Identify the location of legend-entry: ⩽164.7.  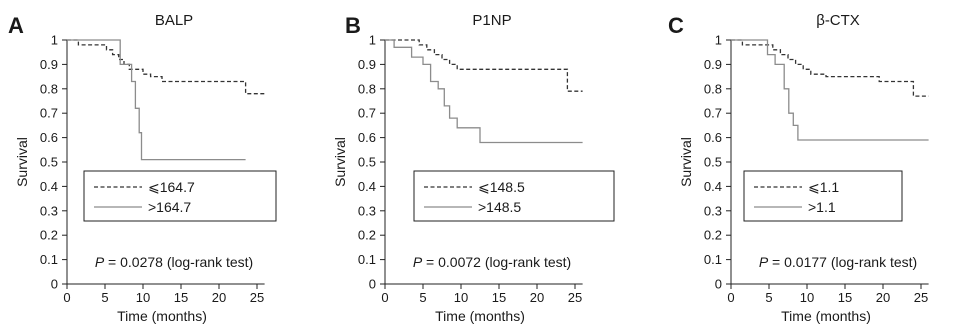
(171, 187).